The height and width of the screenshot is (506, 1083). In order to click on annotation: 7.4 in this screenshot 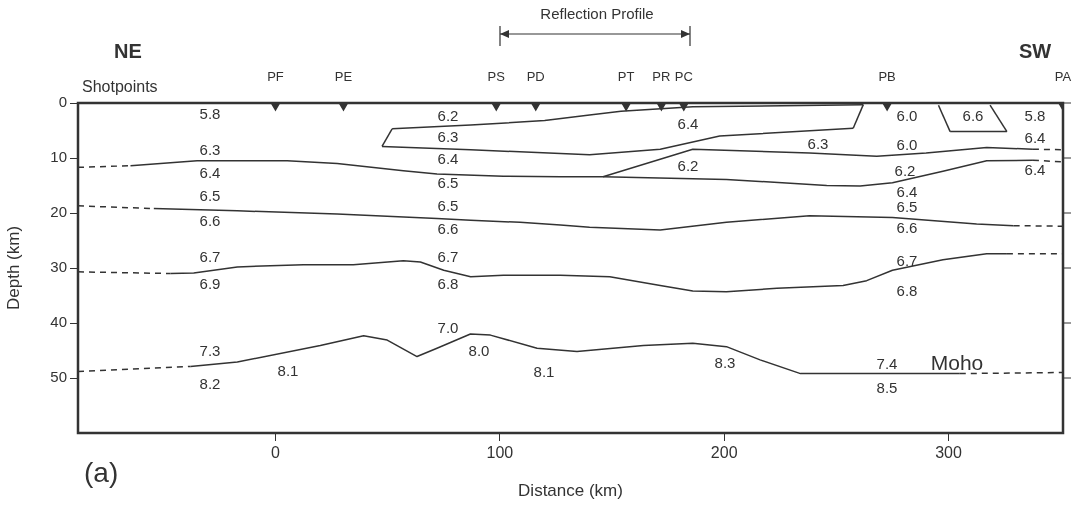, I will do `click(887, 364)`.